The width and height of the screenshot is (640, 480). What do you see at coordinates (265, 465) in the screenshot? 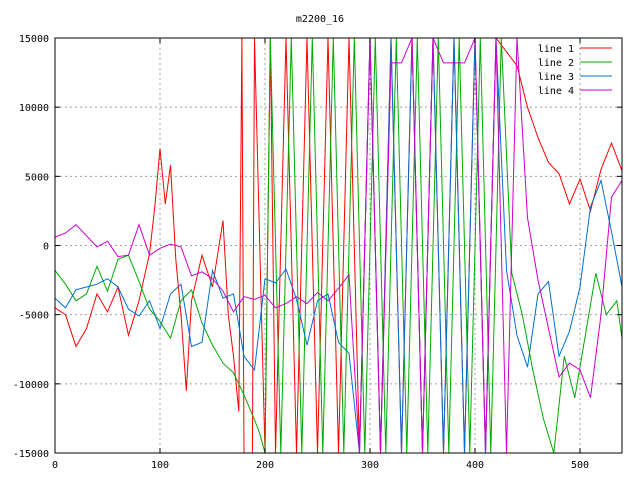
I see `x-tick-label: 200` at bounding box center [265, 465].